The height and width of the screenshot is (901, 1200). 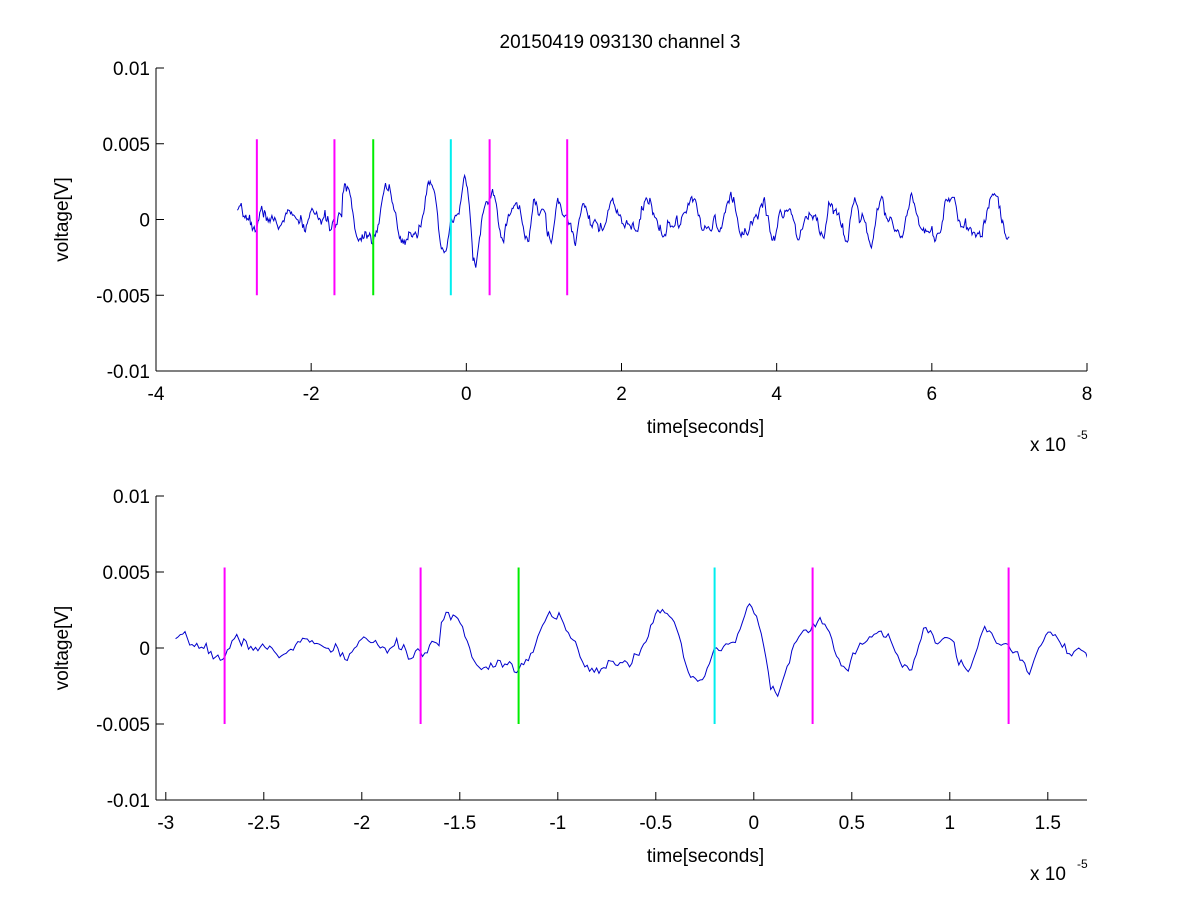 What do you see at coordinates (557, 823) in the screenshot?
I see `x-tick-label: -1` at bounding box center [557, 823].